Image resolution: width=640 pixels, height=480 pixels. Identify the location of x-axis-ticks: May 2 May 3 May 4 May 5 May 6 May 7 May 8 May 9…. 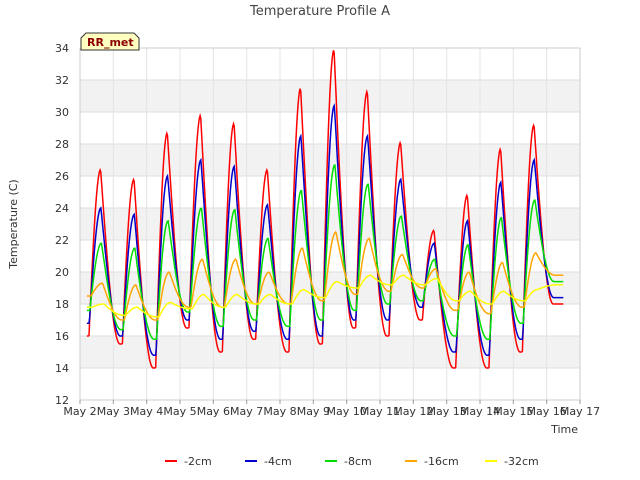
(331, 409).